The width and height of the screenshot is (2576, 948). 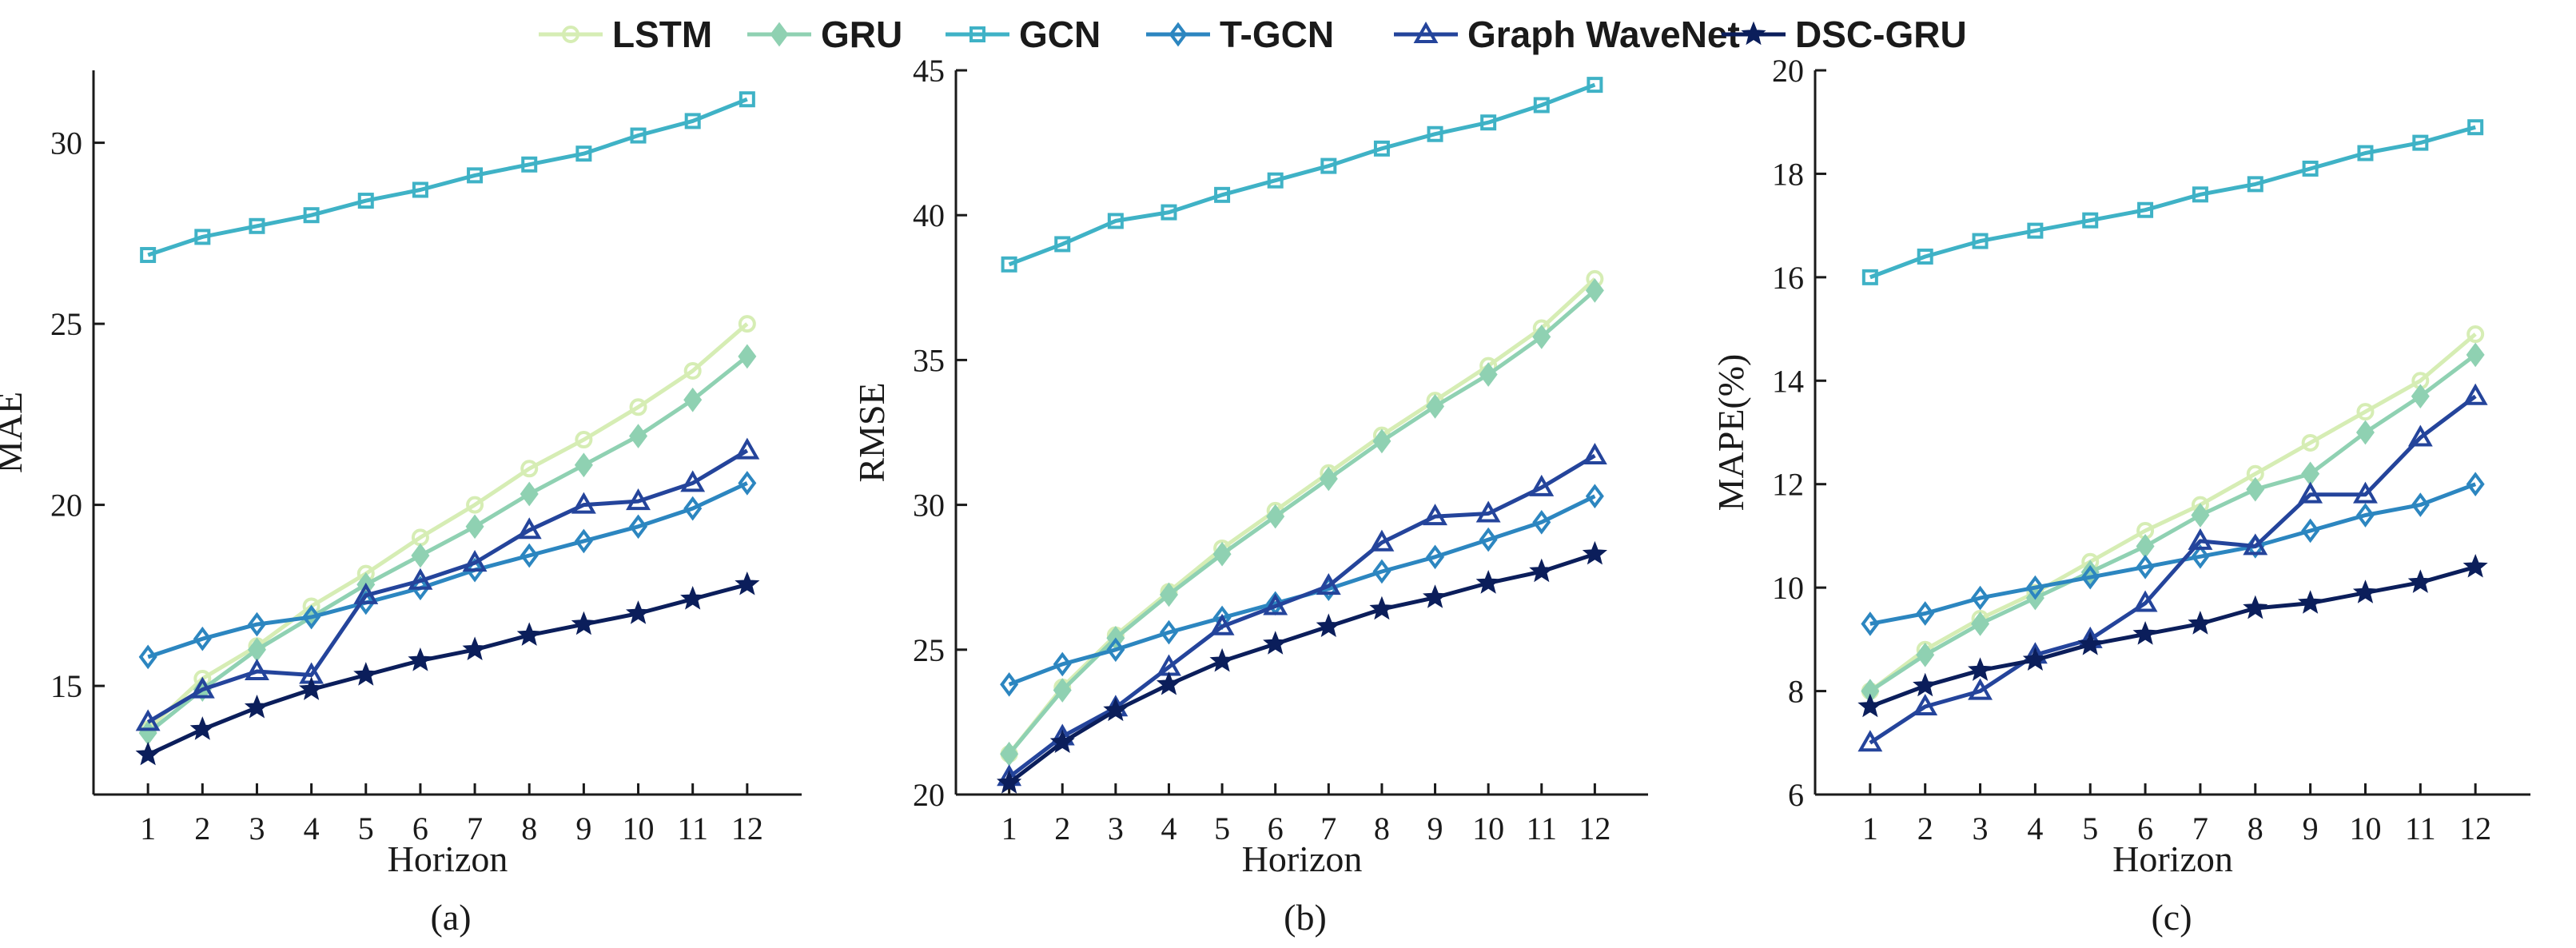 What do you see at coordinates (929, 795) in the screenshot?
I see `y-tick-label: 20` at bounding box center [929, 795].